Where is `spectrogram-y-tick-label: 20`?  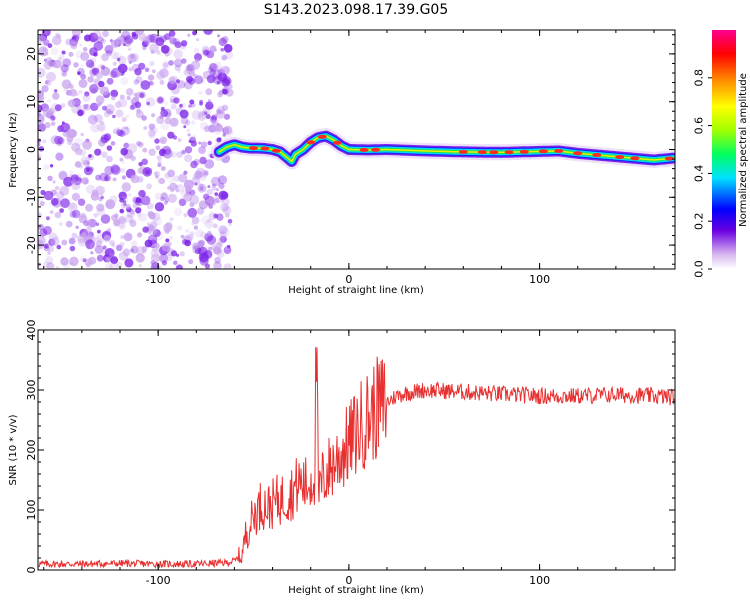
spectrogram-y-tick-label: 20 is located at coordinates (31, 54).